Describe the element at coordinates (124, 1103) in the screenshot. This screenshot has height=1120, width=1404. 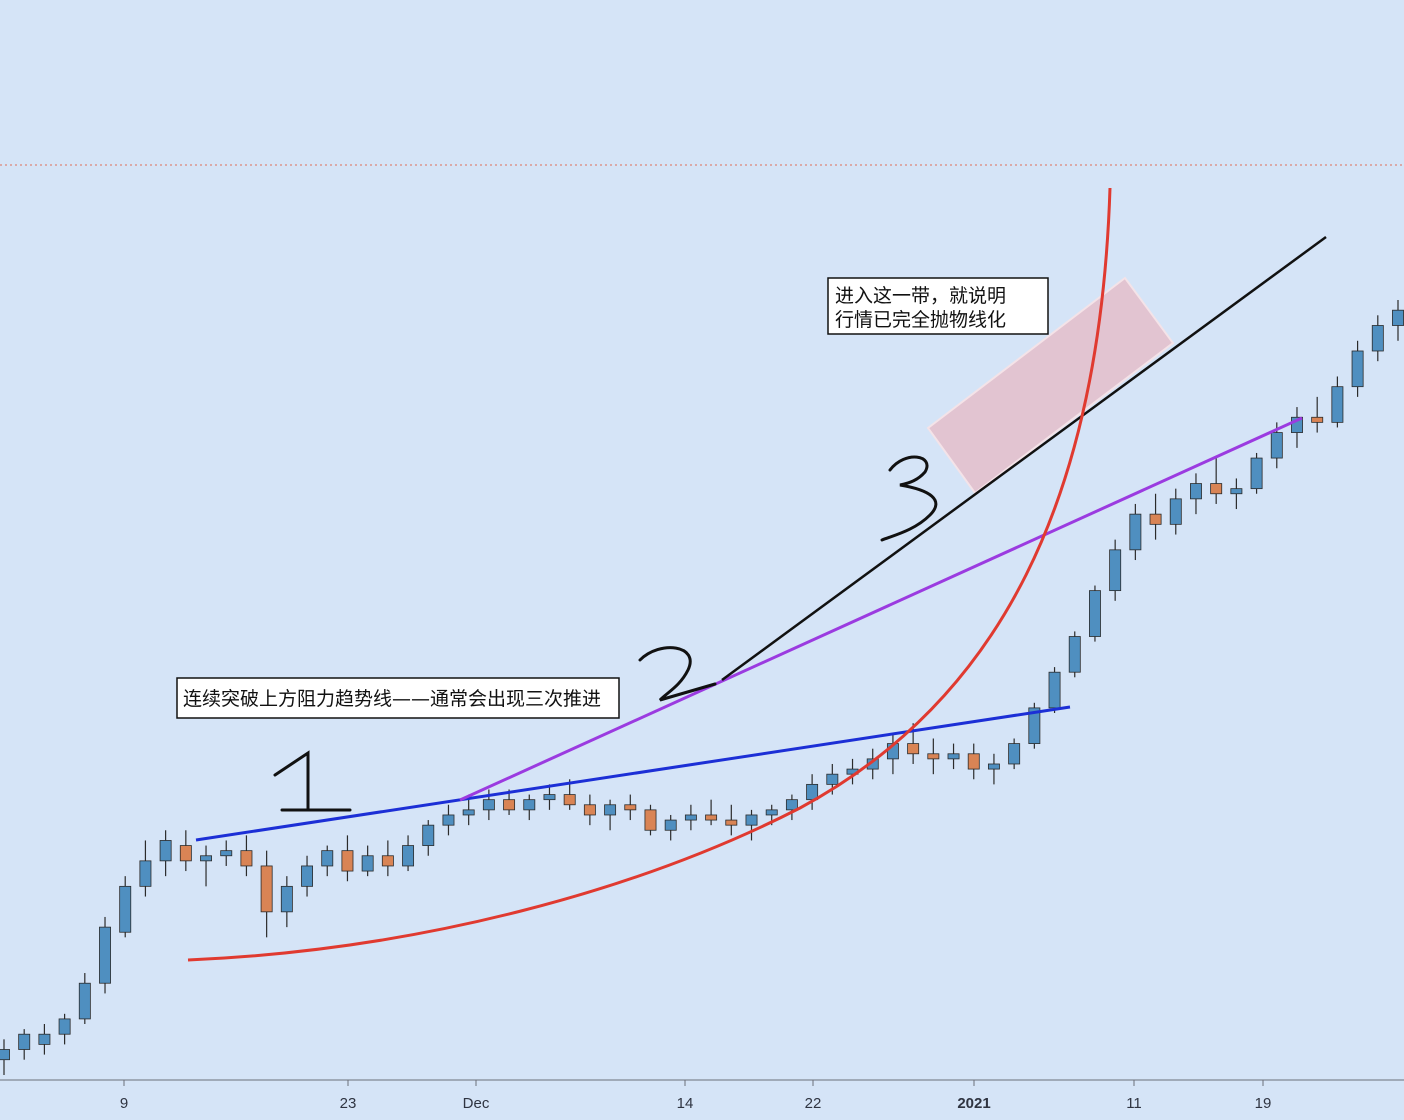
I see `x-tick-label: 9` at that location.